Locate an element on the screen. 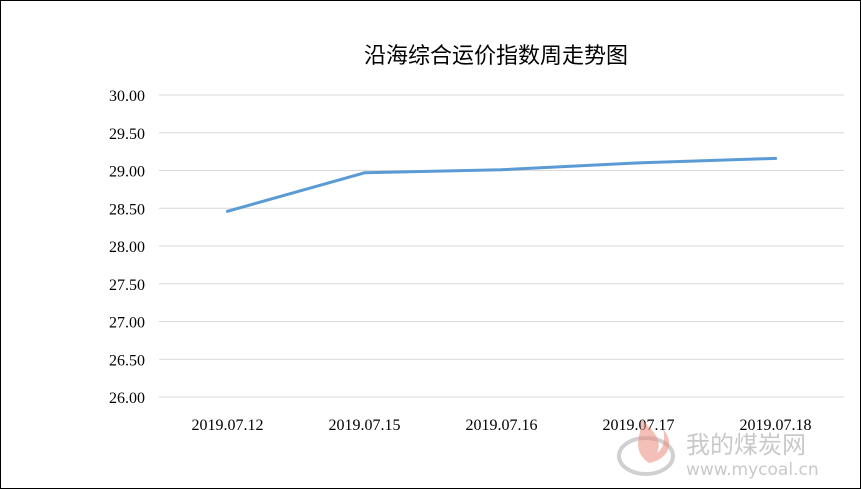 The width and height of the screenshot is (861, 490). watermark-site-name: 我的煤炭网 is located at coordinates (746, 445).